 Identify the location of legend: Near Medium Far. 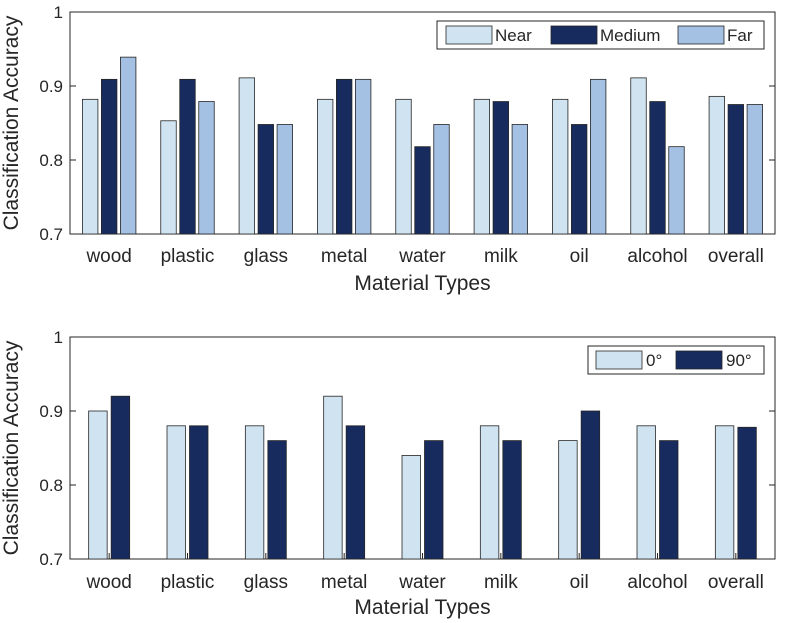
(600, 35).